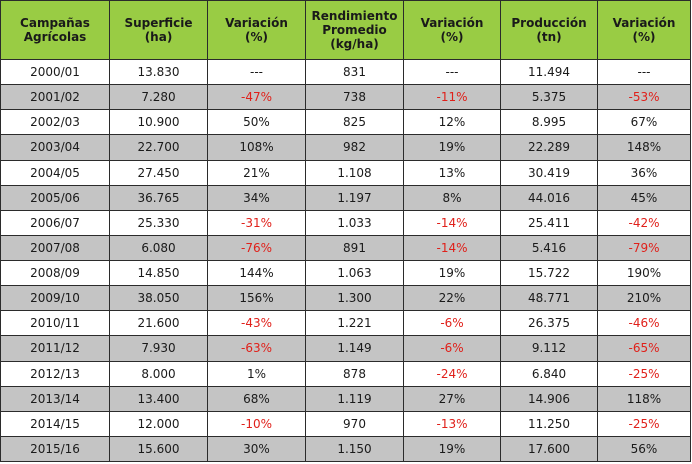  Describe the element at coordinates (256, 298) in the screenshot. I see `cell-surface-variation: 156%` at that location.